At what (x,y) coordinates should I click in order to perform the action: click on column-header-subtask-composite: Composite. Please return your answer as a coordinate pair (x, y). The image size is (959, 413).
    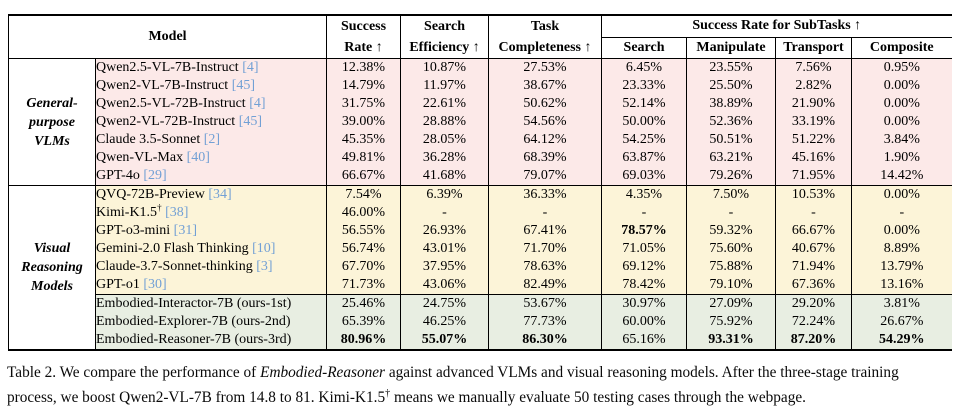
    Looking at the image, I should click on (901, 48).